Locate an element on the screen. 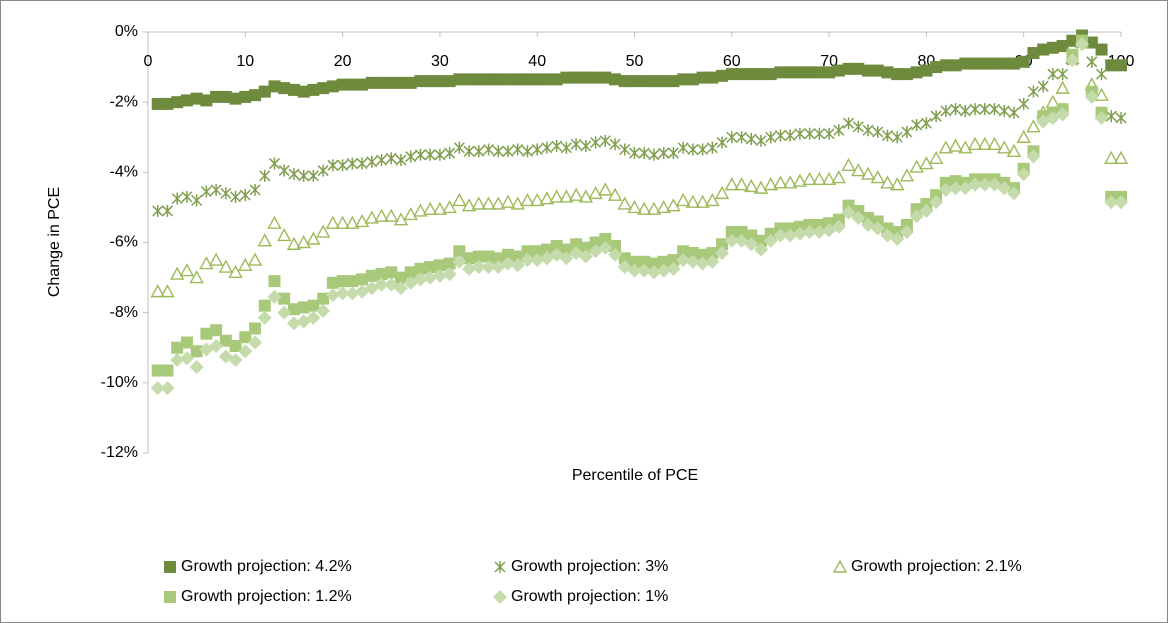 The image size is (1168, 623). x-axis-title: Percentile of PCE is located at coordinates (635, 475).